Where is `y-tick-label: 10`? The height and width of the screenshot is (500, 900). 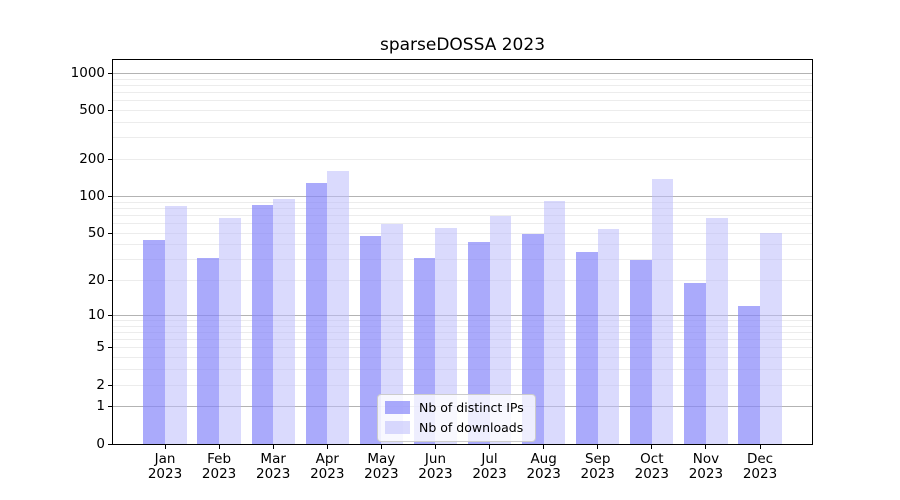
y-tick-label: 10 is located at coordinates (96, 314).